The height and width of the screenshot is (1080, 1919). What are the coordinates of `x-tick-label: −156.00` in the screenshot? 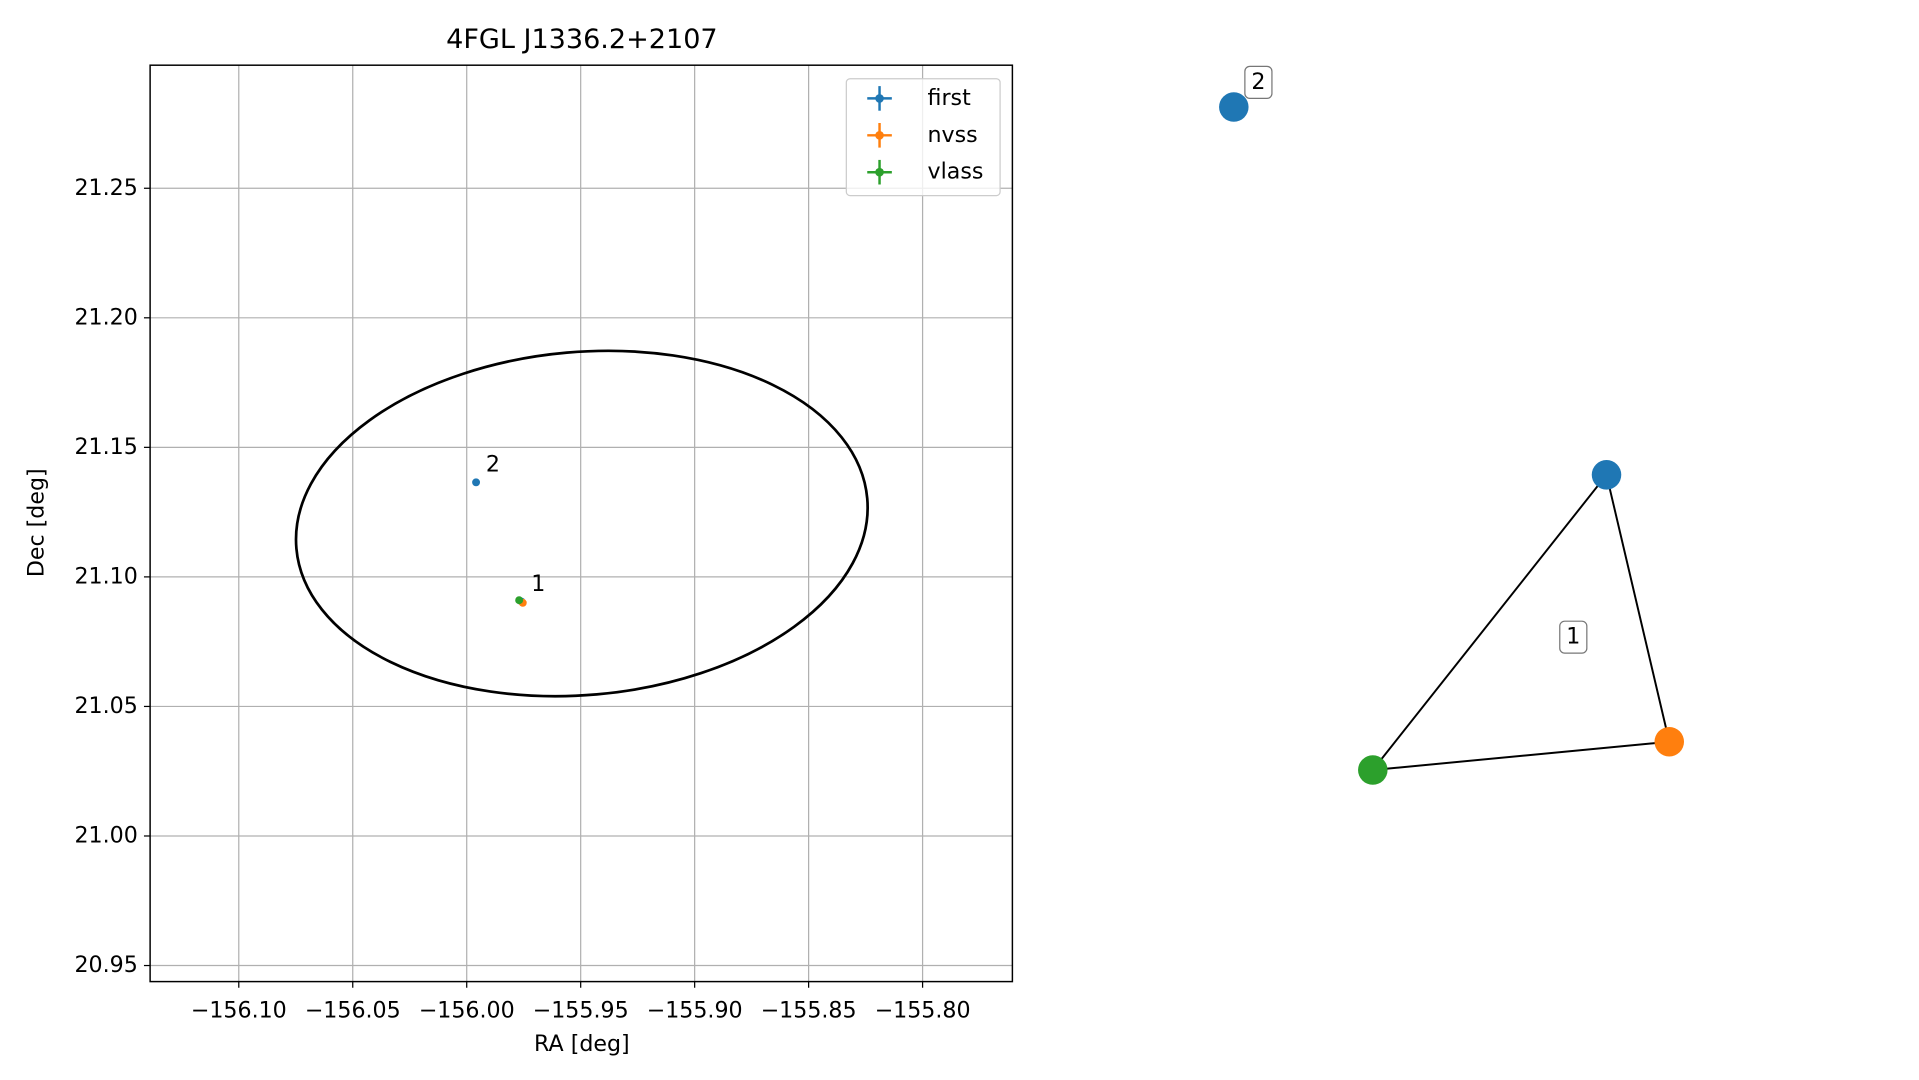 It's located at (467, 1011).